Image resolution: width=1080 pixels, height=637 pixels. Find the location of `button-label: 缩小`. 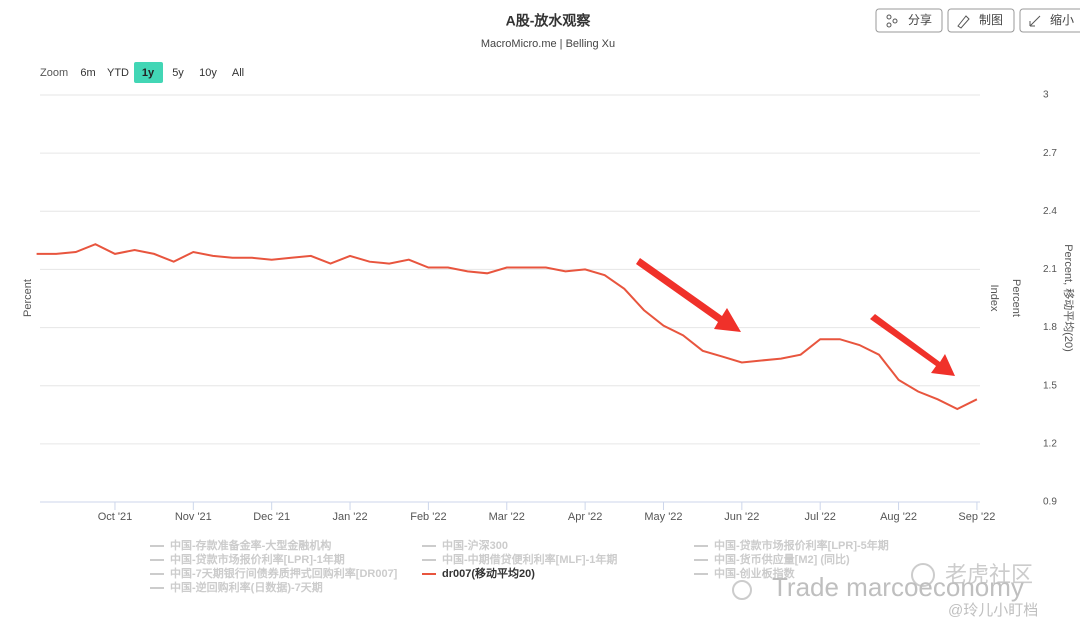

button-label: 缩小 is located at coordinates (1062, 19).